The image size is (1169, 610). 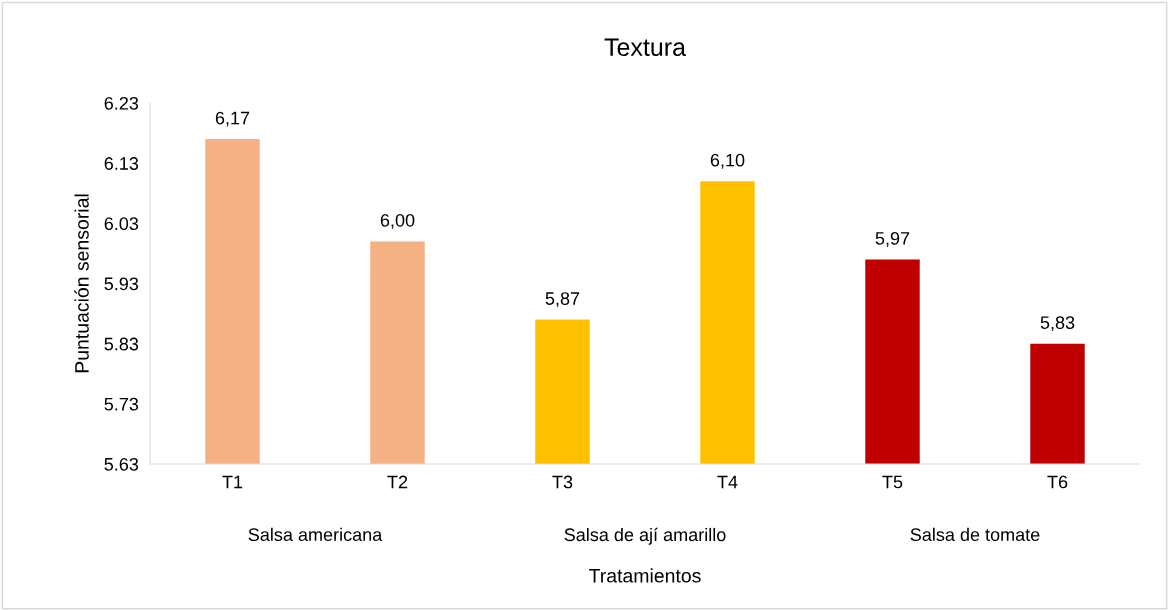 I want to click on y-tick-label: 6.23, so click(x=121, y=103).